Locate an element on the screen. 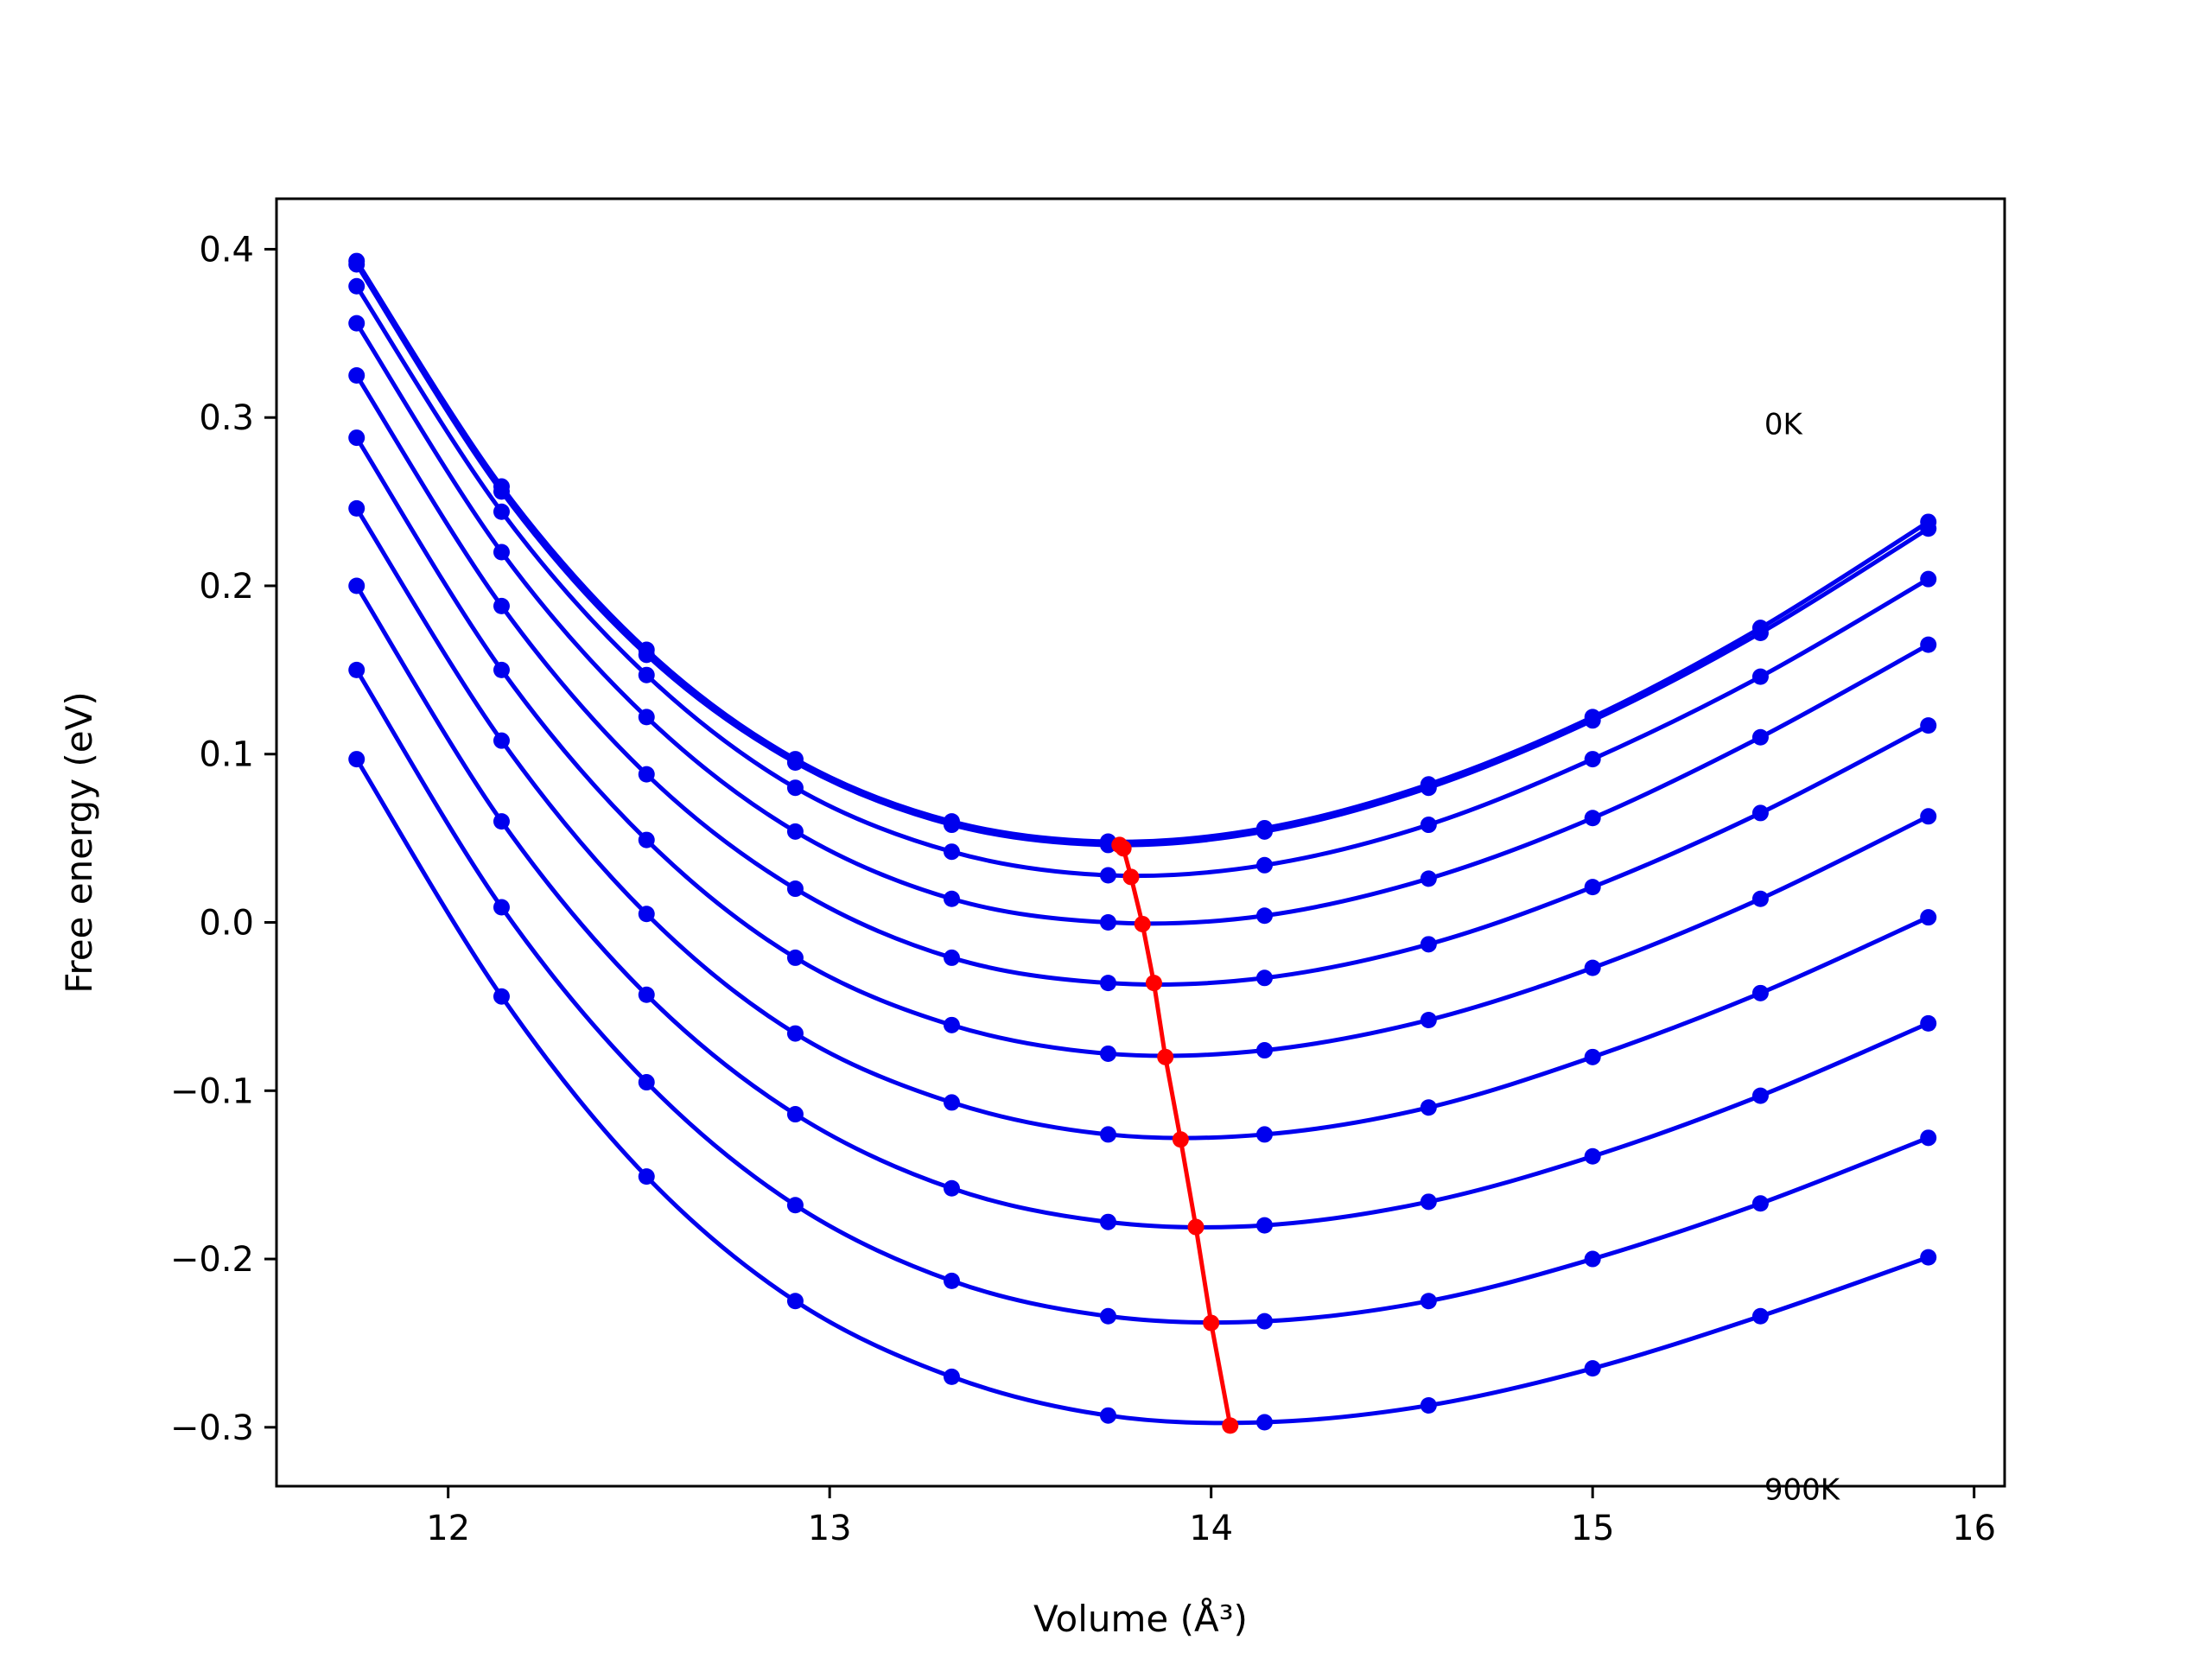 This screenshot has height=1659, width=2212. x-axis-ticks: 12 13 14 15 16 is located at coordinates (1211, 1517).